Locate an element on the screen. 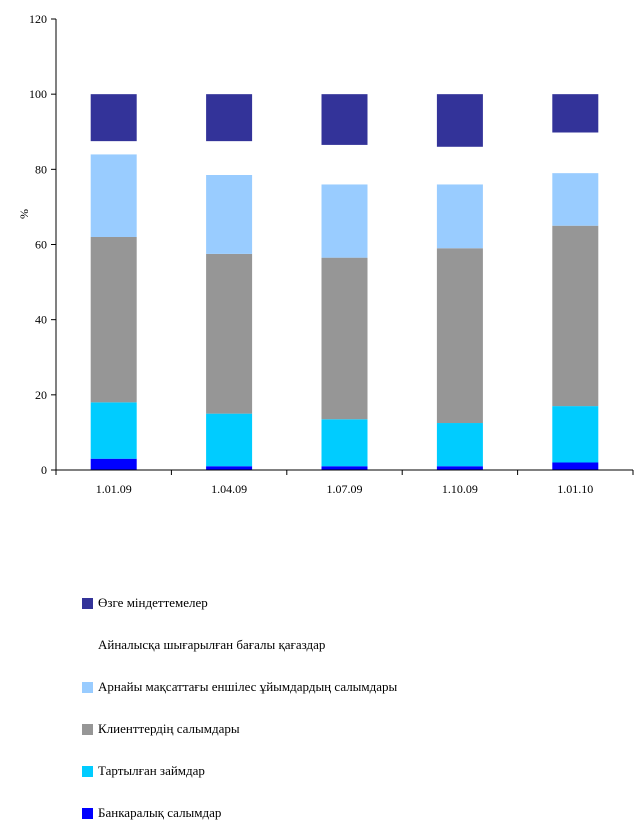 Image resolution: width=638 pixels, height=825 pixels. y-tick-label: 20 is located at coordinates (41, 395).